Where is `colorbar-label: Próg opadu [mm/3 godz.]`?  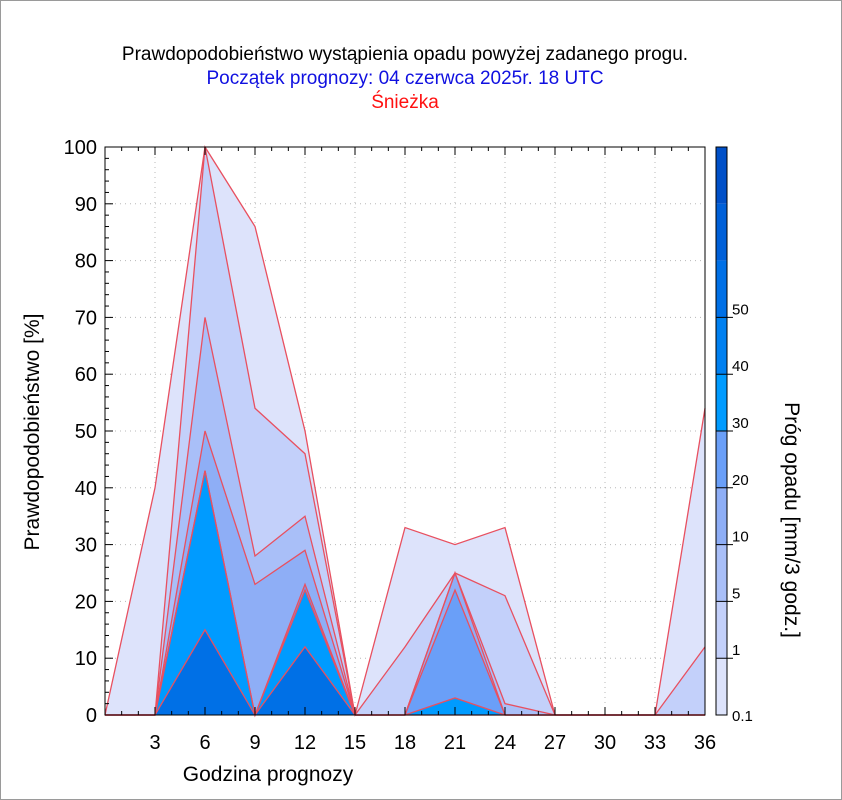
colorbar-label: Próg opadu [mm/3 godz.] is located at coordinates (791, 520).